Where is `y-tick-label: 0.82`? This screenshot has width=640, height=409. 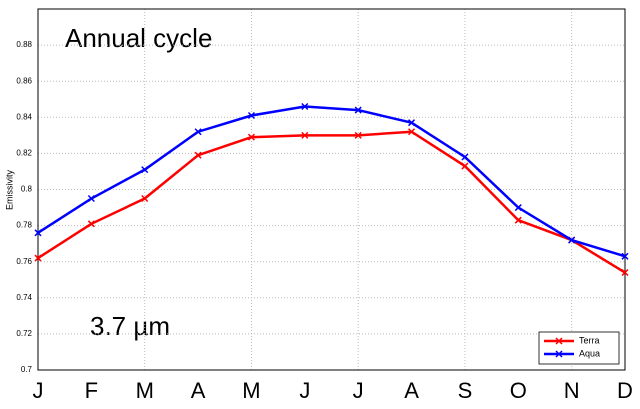 y-tick-label: 0.82 is located at coordinates (24, 153).